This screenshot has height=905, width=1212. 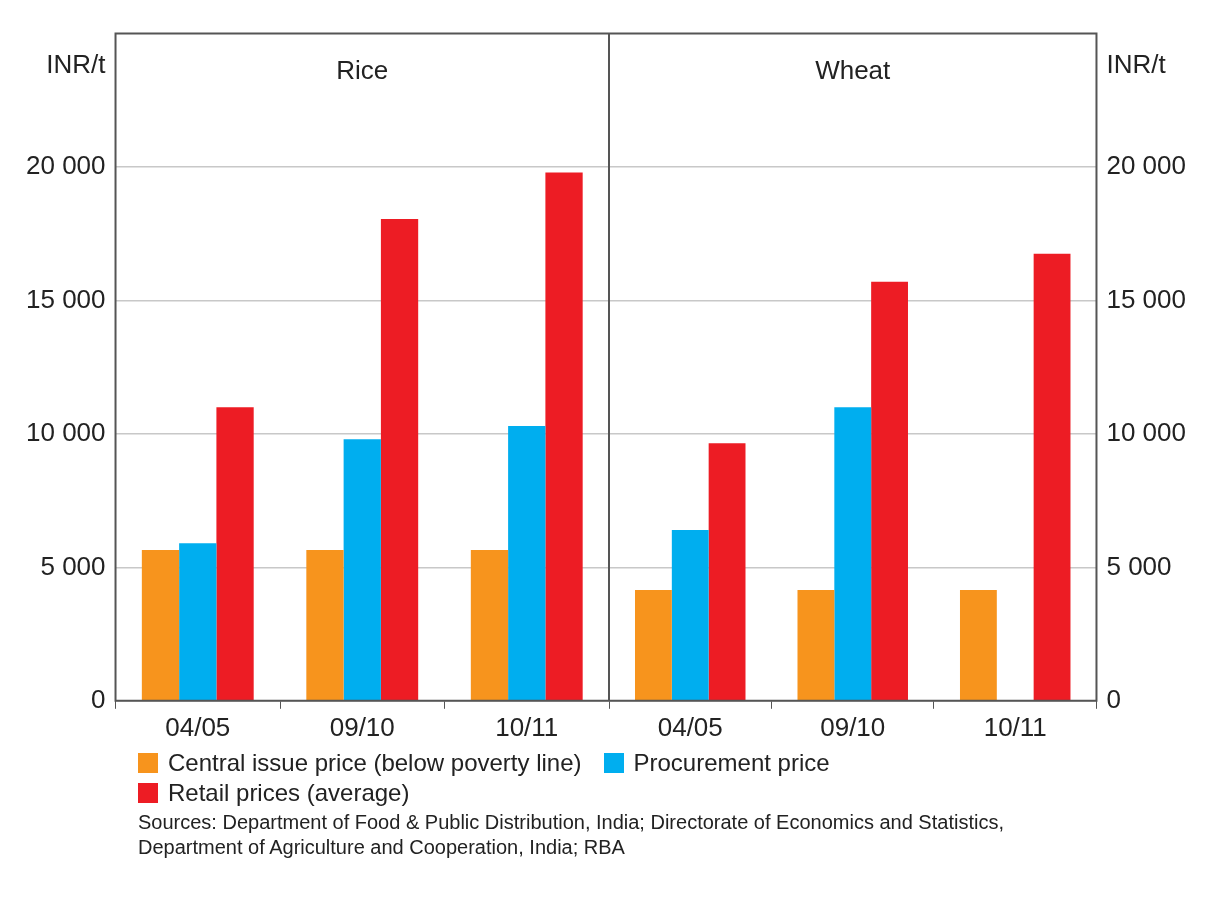 What do you see at coordinates (289, 793) in the screenshot?
I see `legend-label: Retail prices (average)` at bounding box center [289, 793].